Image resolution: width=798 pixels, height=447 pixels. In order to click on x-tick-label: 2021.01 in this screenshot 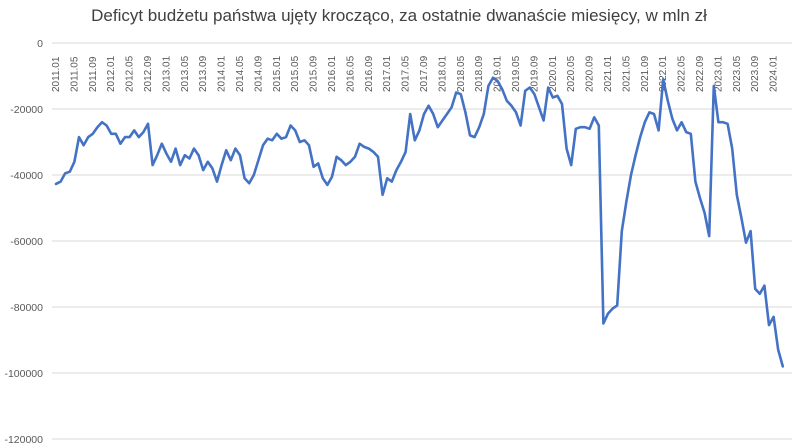, I will do `click(608, 73)`.